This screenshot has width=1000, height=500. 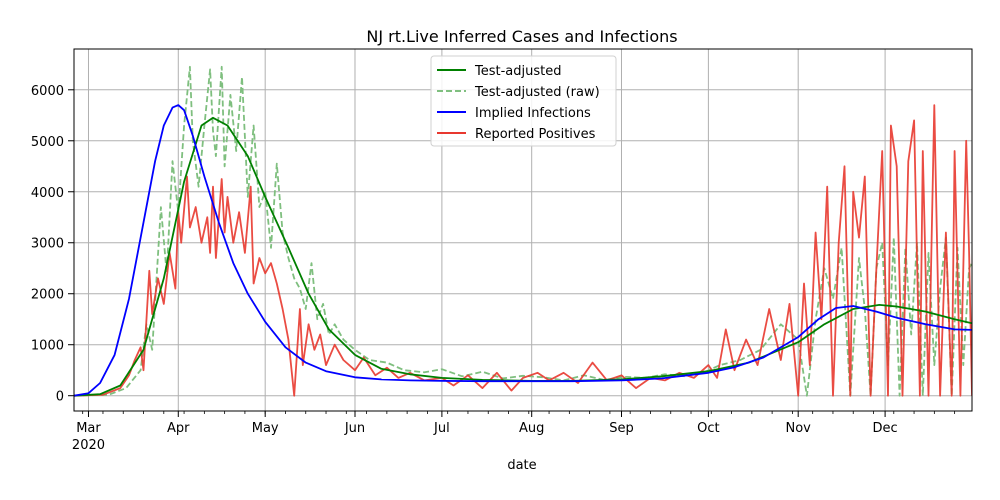 I want to click on x-tick-label: Jul, so click(x=441, y=428).